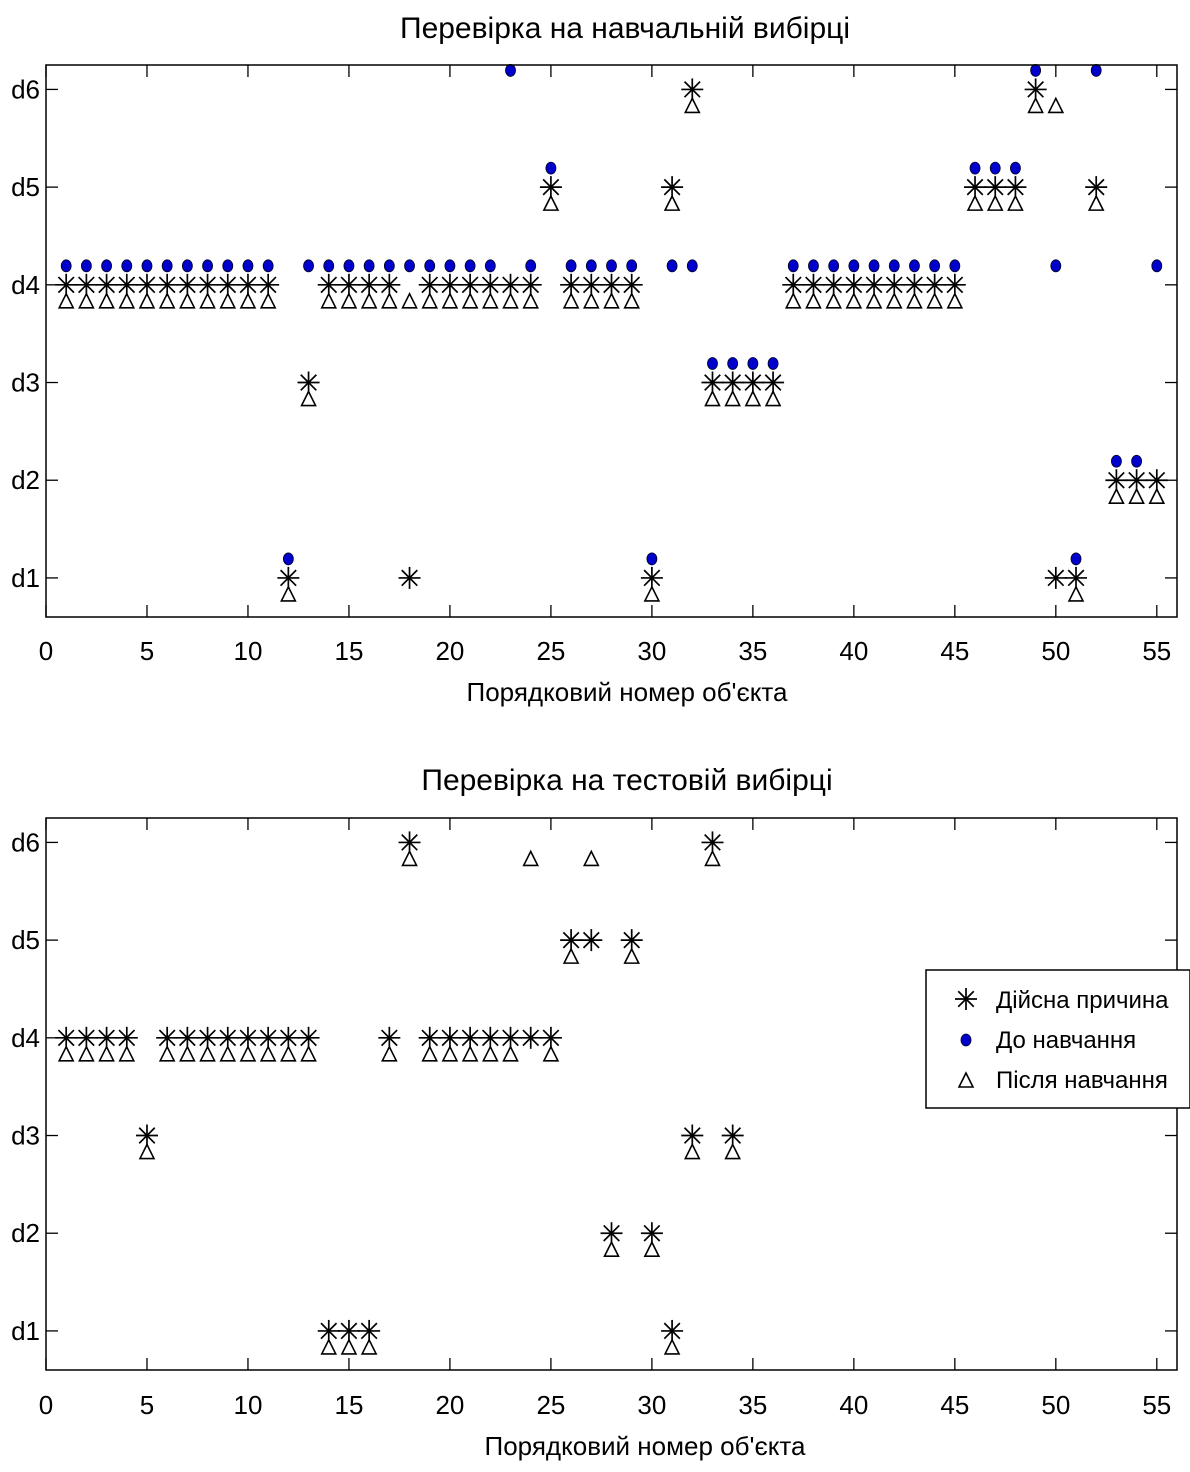 The height and width of the screenshot is (1472, 1190). What do you see at coordinates (752, 651) in the screenshot?
I see `x-tick-label: 35` at bounding box center [752, 651].